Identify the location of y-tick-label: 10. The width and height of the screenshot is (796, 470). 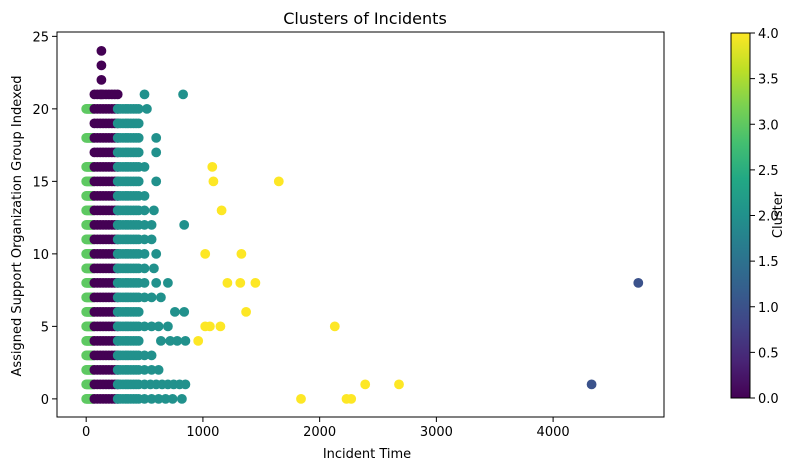
(40, 255).